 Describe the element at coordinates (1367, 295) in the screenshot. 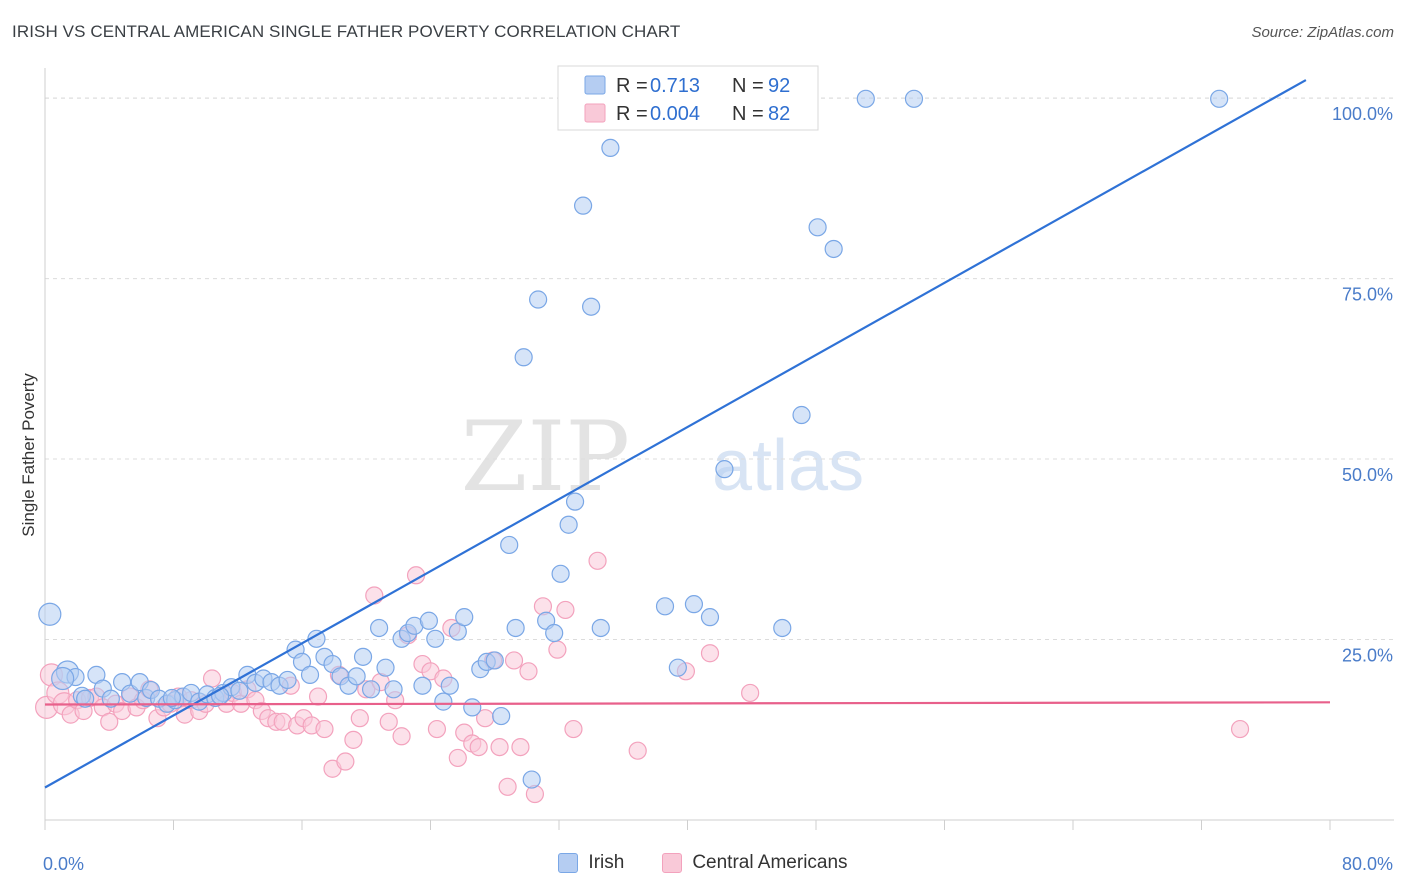

I see `y-tick-label: 75.0%` at that location.